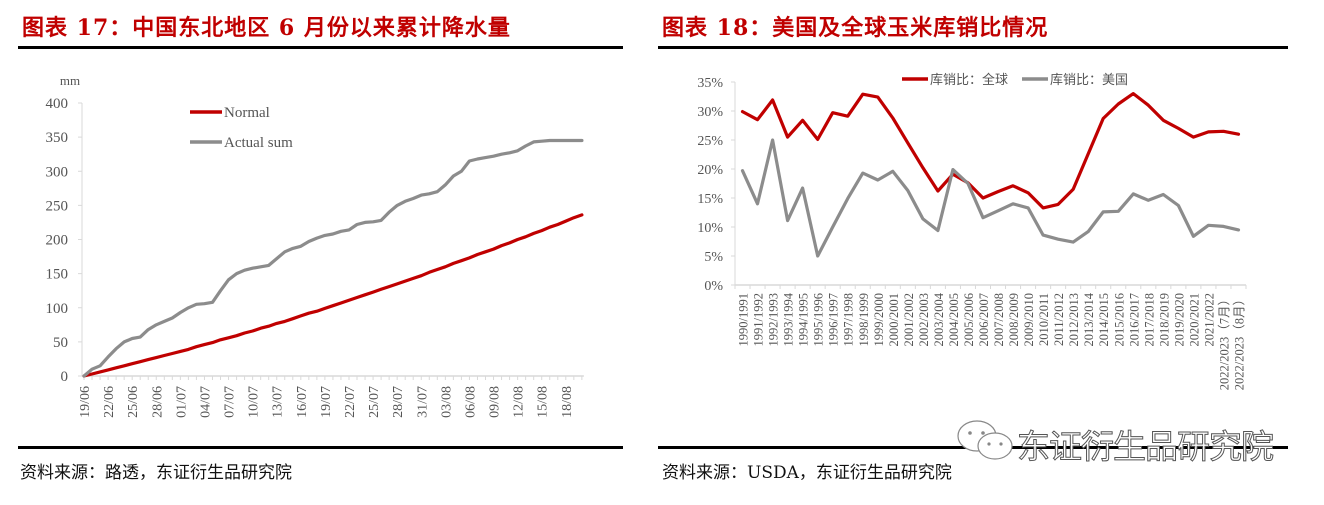  What do you see at coordinates (57, 206) in the screenshot?
I see `y-tick-label: 250` at bounding box center [57, 206].